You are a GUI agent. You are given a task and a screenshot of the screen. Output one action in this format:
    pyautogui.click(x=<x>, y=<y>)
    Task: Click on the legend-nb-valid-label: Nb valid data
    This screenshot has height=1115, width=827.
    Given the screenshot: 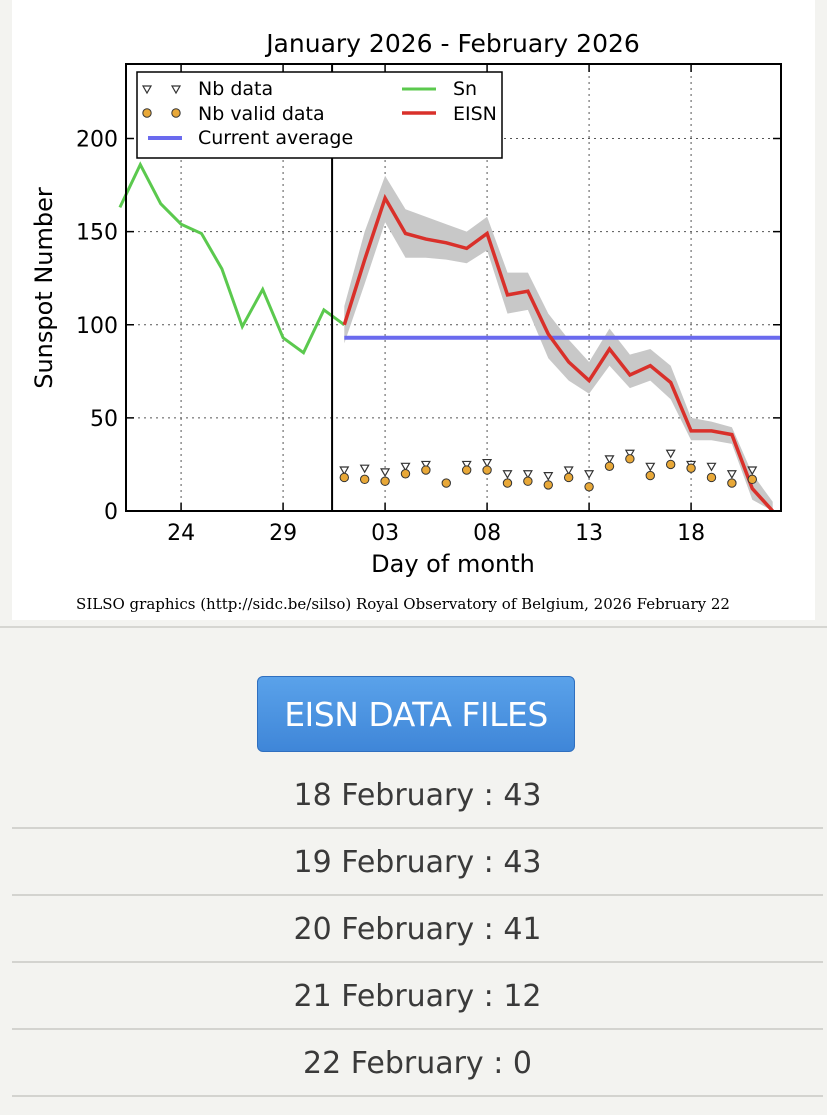 What is the action you would take?
    pyautogui.click(x=261, y=114)
    